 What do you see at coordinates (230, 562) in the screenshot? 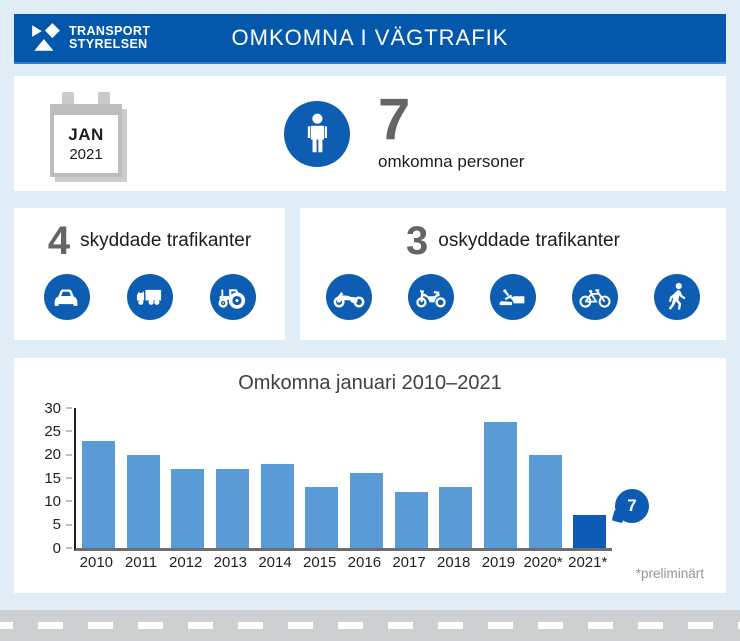
I see `x-tick-2013: 2013` at bounding box center [230, 562].